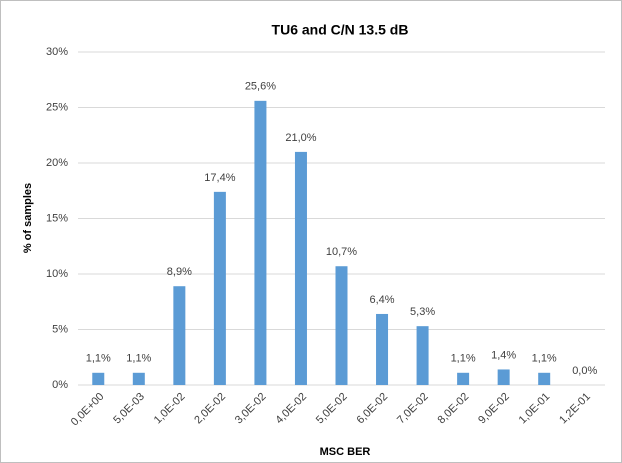  I want to click on chart-title: TU6 and C/N 13.5 dB, so click(340, 30).